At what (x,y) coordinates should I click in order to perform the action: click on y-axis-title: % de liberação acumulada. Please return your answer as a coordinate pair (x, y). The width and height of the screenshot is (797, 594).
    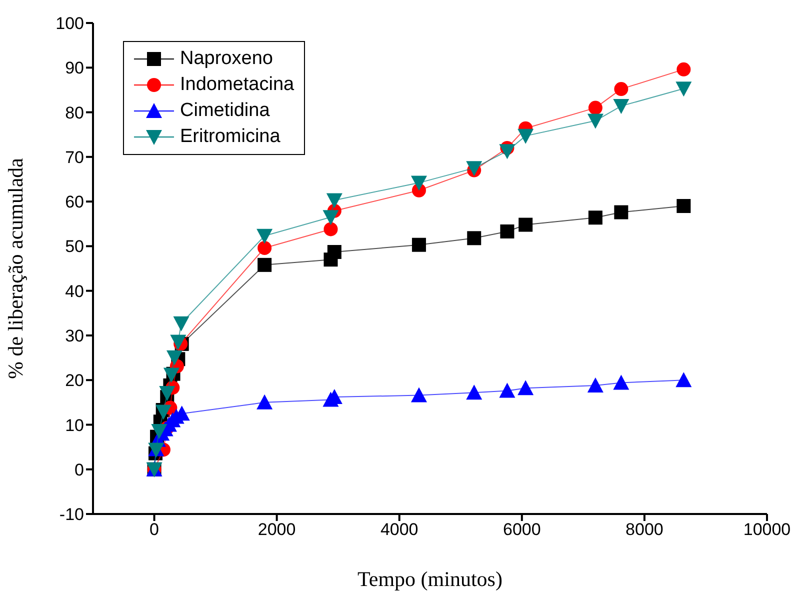
    Looking at the image, I should click on (15, 268).